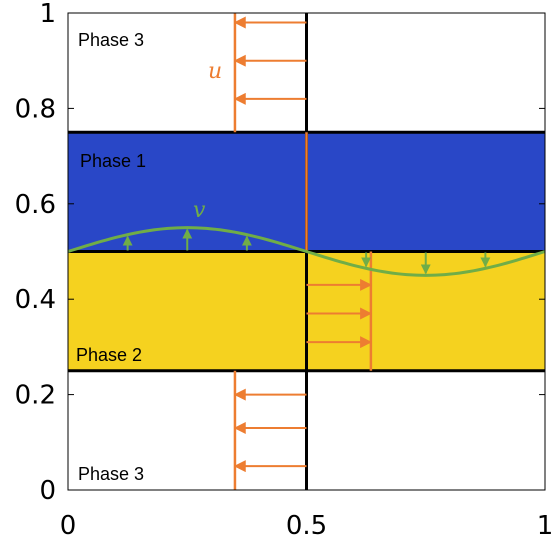  Describe the element at coordinates (47, 491) in the screenshot. I see `y-tick-label: 0` at that location.